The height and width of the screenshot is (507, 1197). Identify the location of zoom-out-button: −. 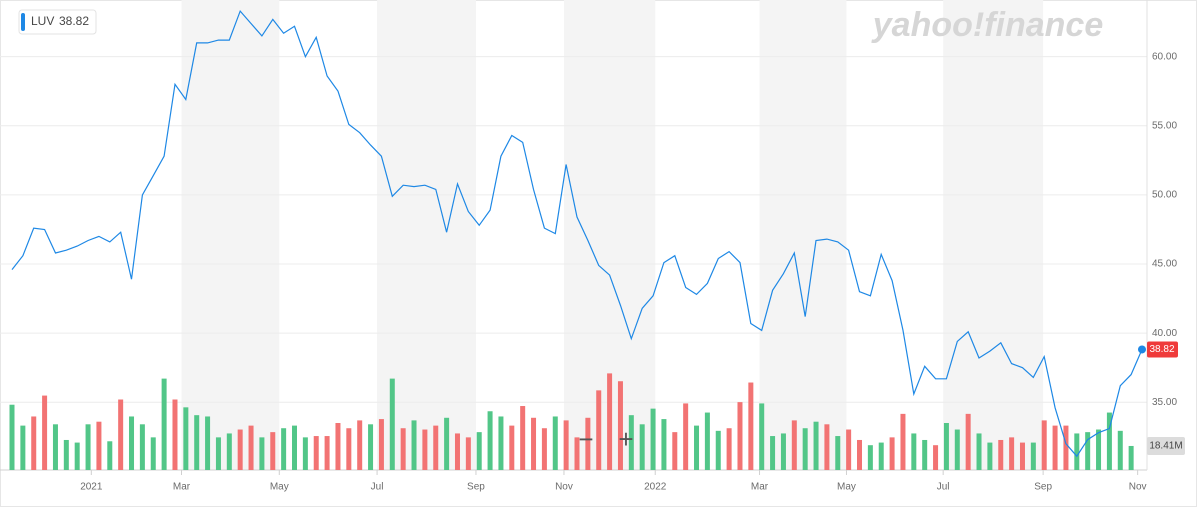
(585, 439).